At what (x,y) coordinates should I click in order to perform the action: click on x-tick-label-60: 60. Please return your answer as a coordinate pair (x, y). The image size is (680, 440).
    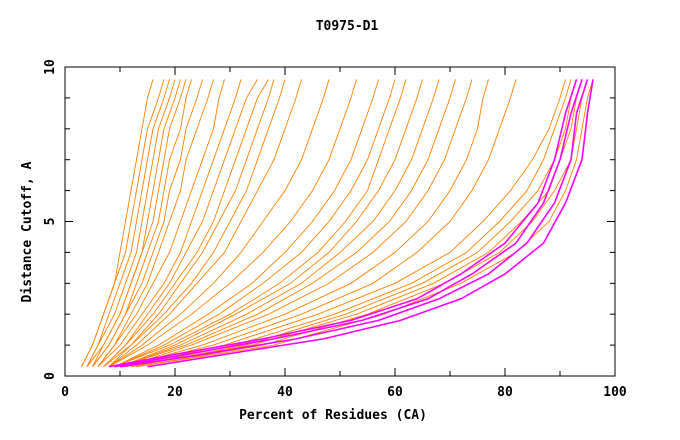
    Looking at the image, I should click on (395, 392).